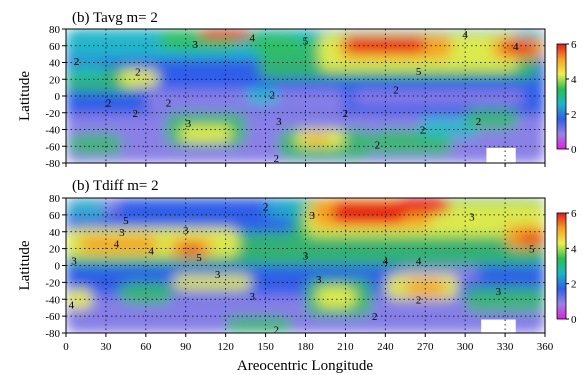 This screenshot has width=583, height=375. Describe the element at coordinates (66, 347) in the screenshot. I see `x-tick-label: 0` at that location.